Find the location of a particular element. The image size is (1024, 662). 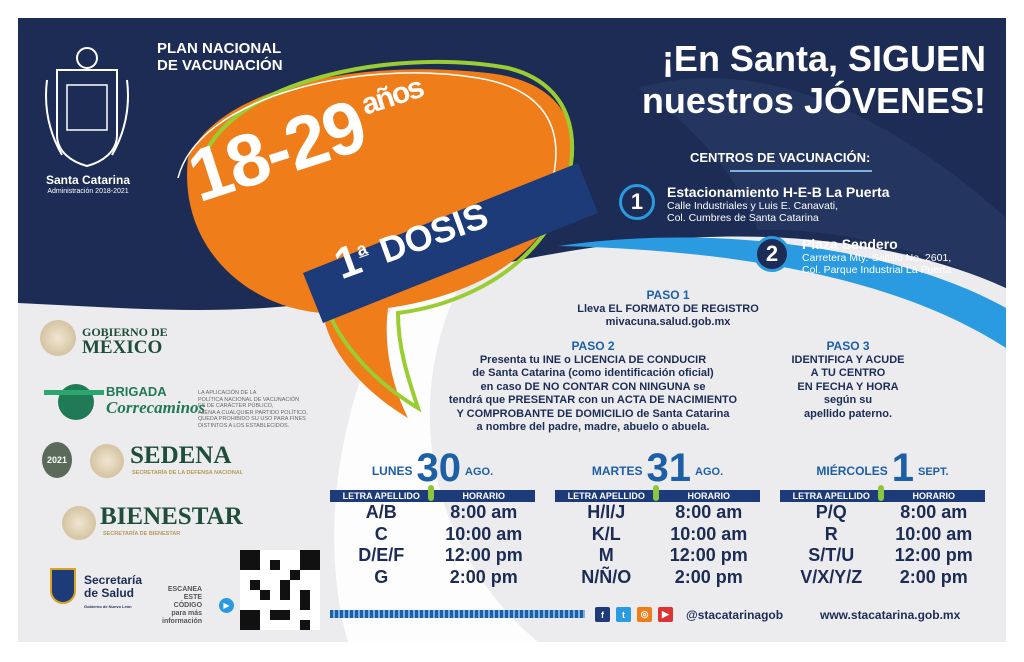

column-header-time: HORARIO is located at coordinates (709, 496).